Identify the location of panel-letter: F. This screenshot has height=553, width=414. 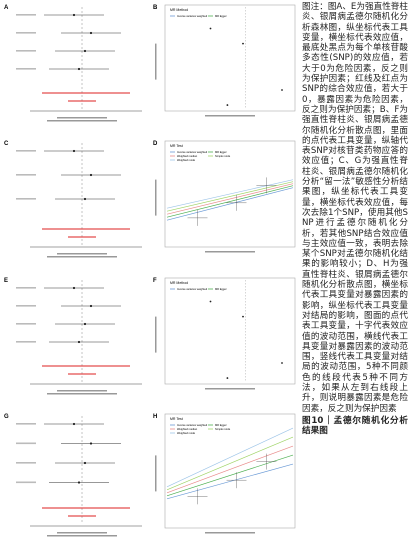
(155, 281).